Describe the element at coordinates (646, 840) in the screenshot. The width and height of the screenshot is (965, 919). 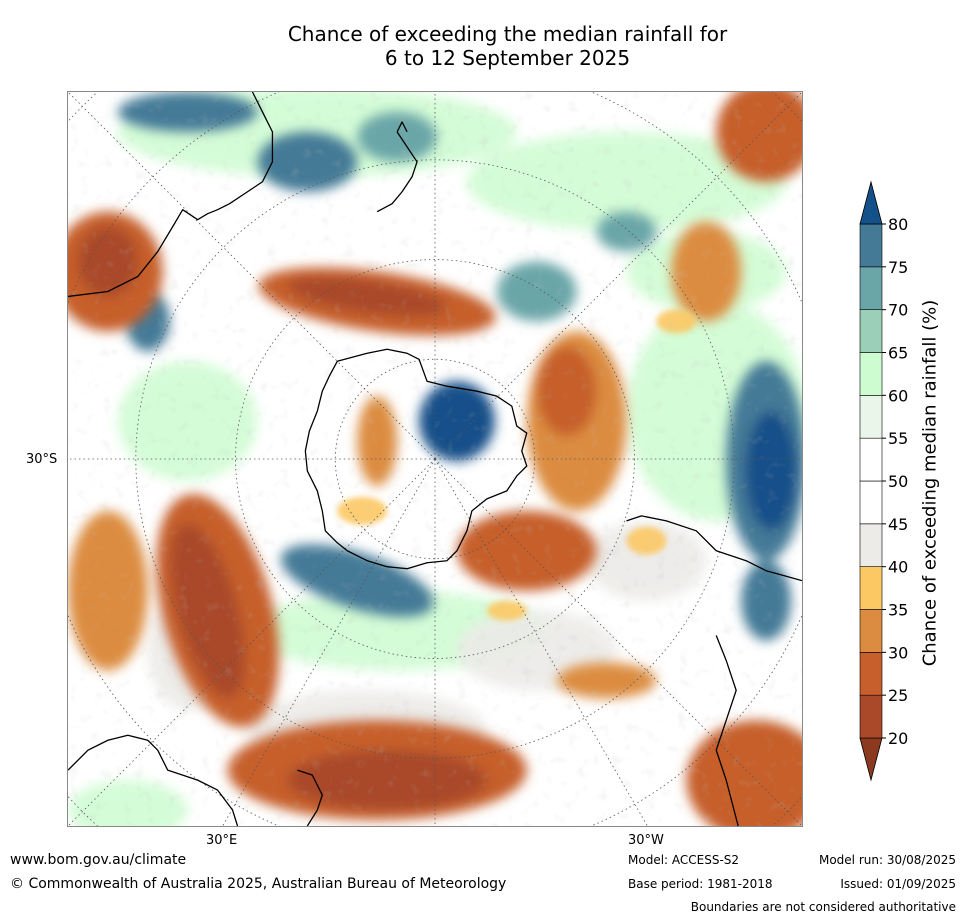
I see `lon-label-30w: 30°W` at that location.